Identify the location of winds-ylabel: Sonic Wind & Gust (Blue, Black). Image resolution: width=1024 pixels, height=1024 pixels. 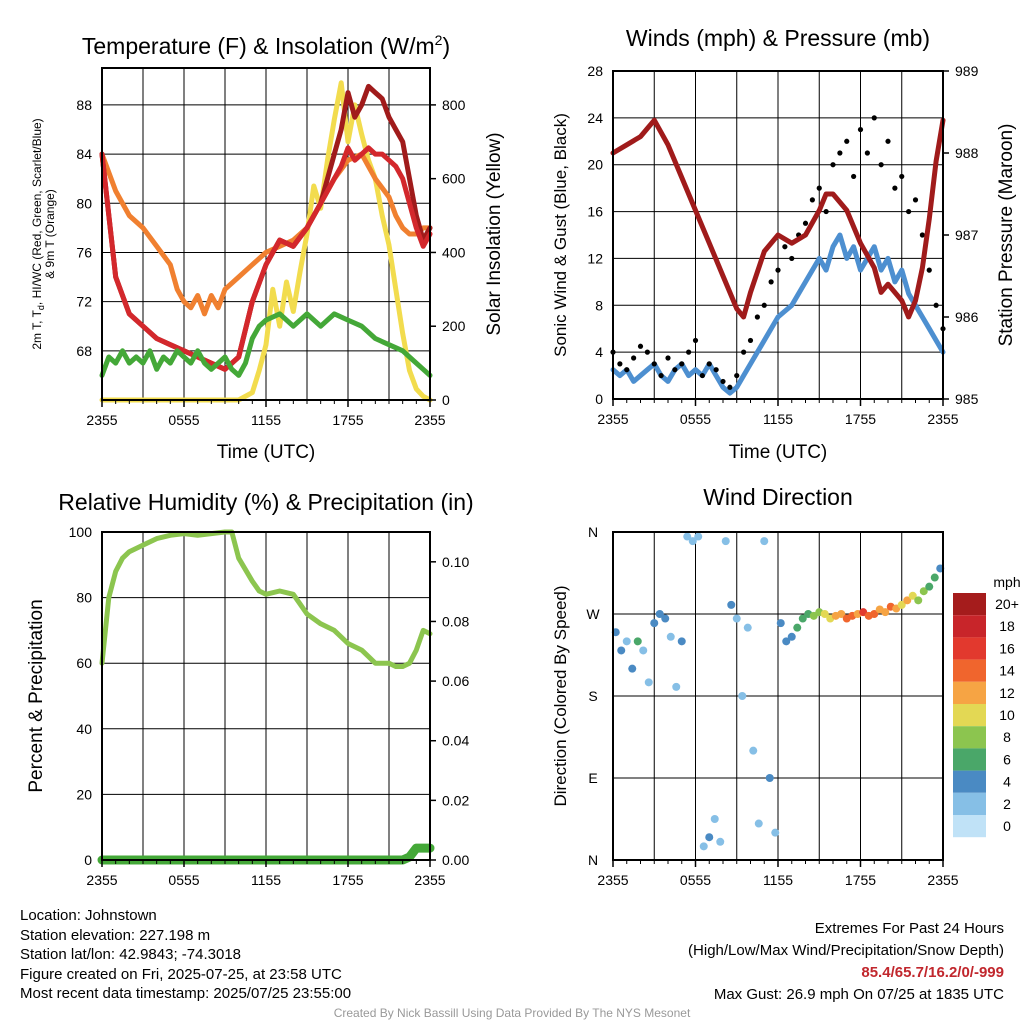
(560, 235).